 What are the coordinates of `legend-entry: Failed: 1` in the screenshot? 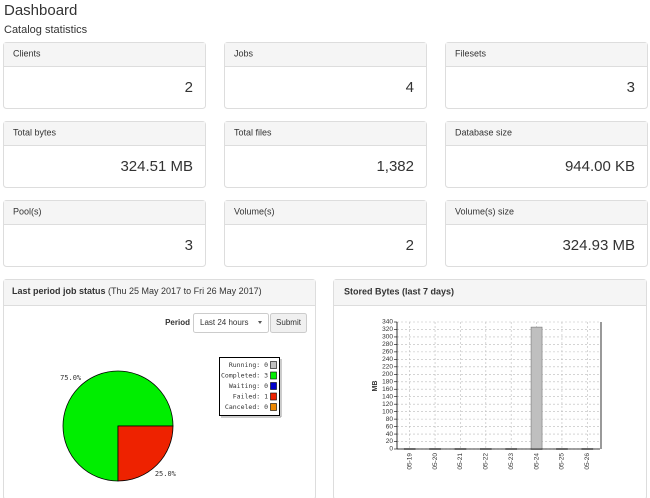 It's located at (250, 397).